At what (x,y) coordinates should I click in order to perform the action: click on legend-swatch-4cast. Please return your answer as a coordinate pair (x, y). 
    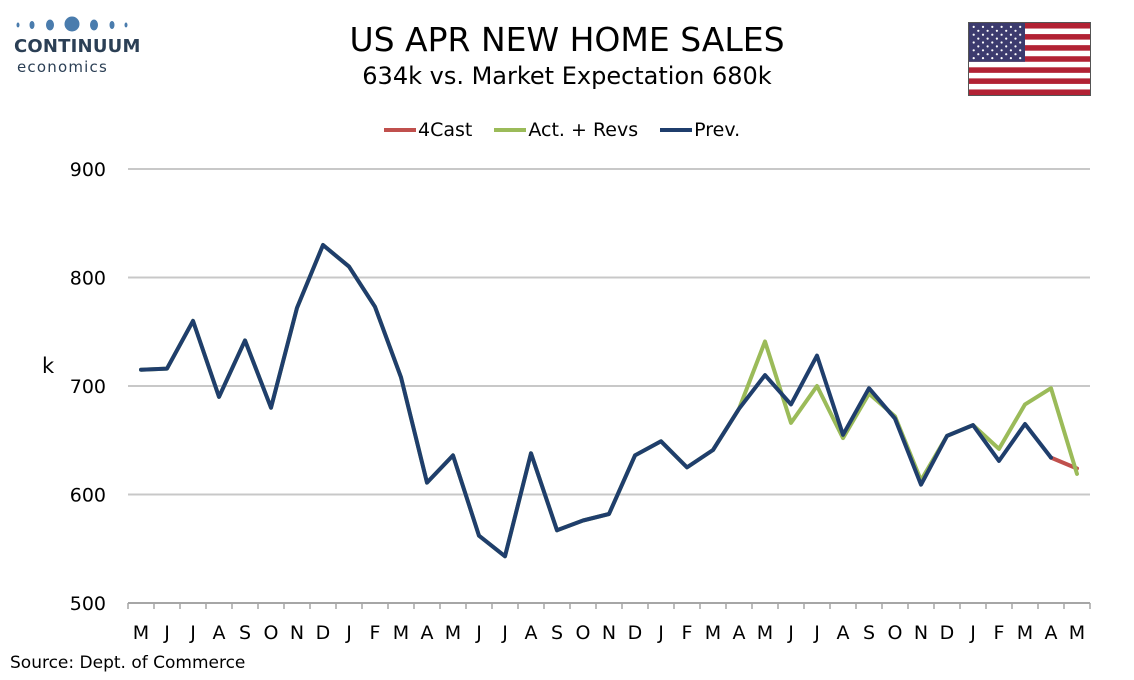
    Looking at the image, I should click on (400, 130).